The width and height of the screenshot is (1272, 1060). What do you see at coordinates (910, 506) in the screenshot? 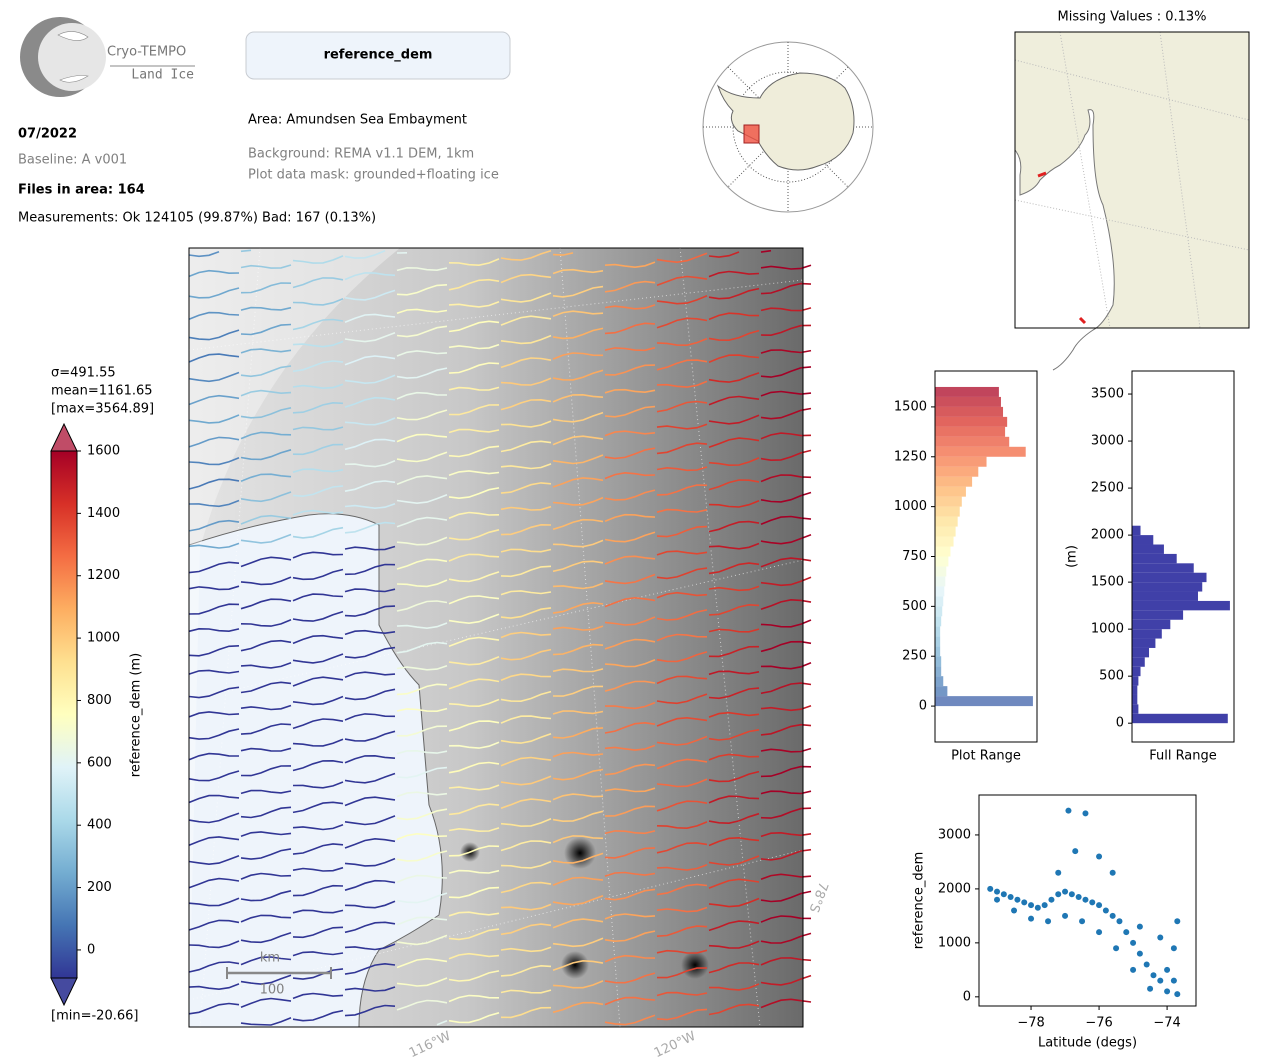
I see `tick-label: 1000` at bounding box center [910, 506].